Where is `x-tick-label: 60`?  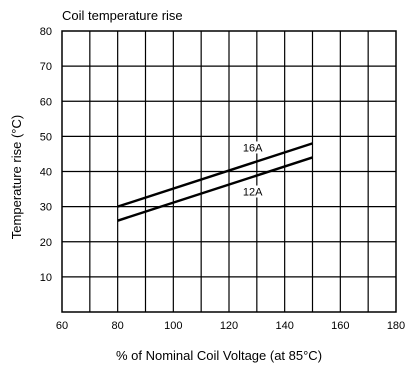
x-tick-label: 60 is located at coordinates (62, 326).